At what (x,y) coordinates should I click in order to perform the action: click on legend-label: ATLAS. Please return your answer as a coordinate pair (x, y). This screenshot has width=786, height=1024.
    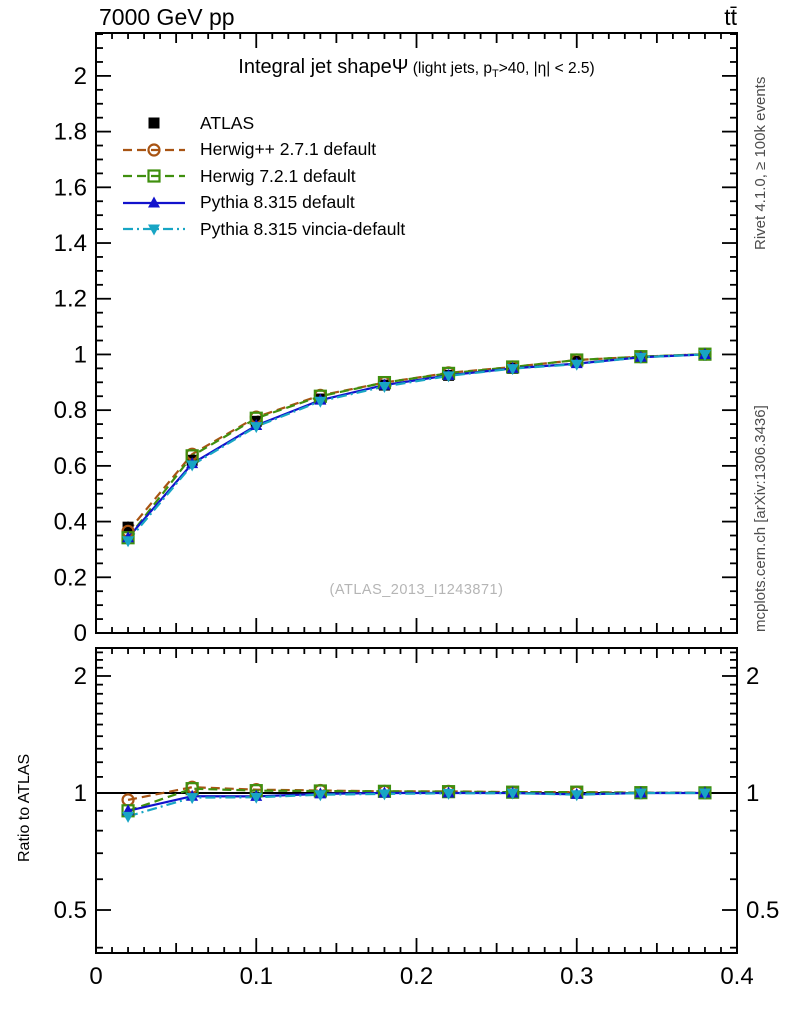
    Looking at the image, I should click on (227, 122).